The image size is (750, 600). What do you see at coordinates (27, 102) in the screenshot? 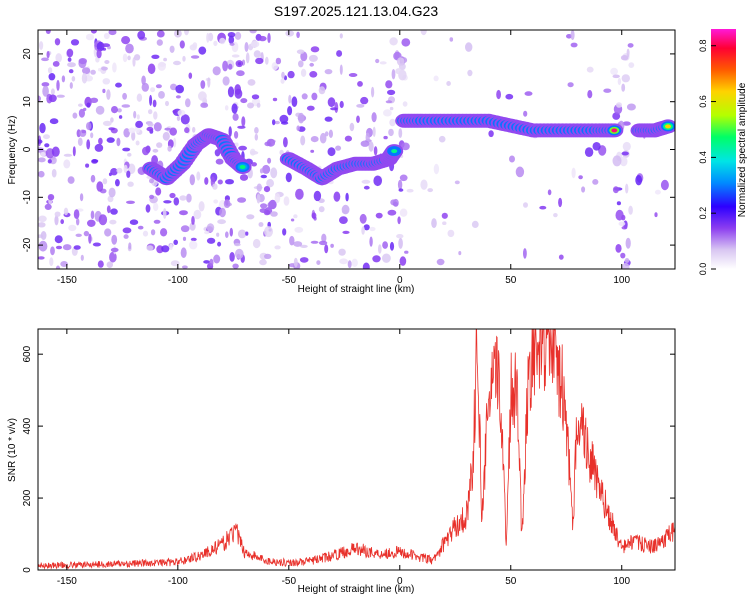
I see `y-tick-label: 10` at bounding box center [27, 102].